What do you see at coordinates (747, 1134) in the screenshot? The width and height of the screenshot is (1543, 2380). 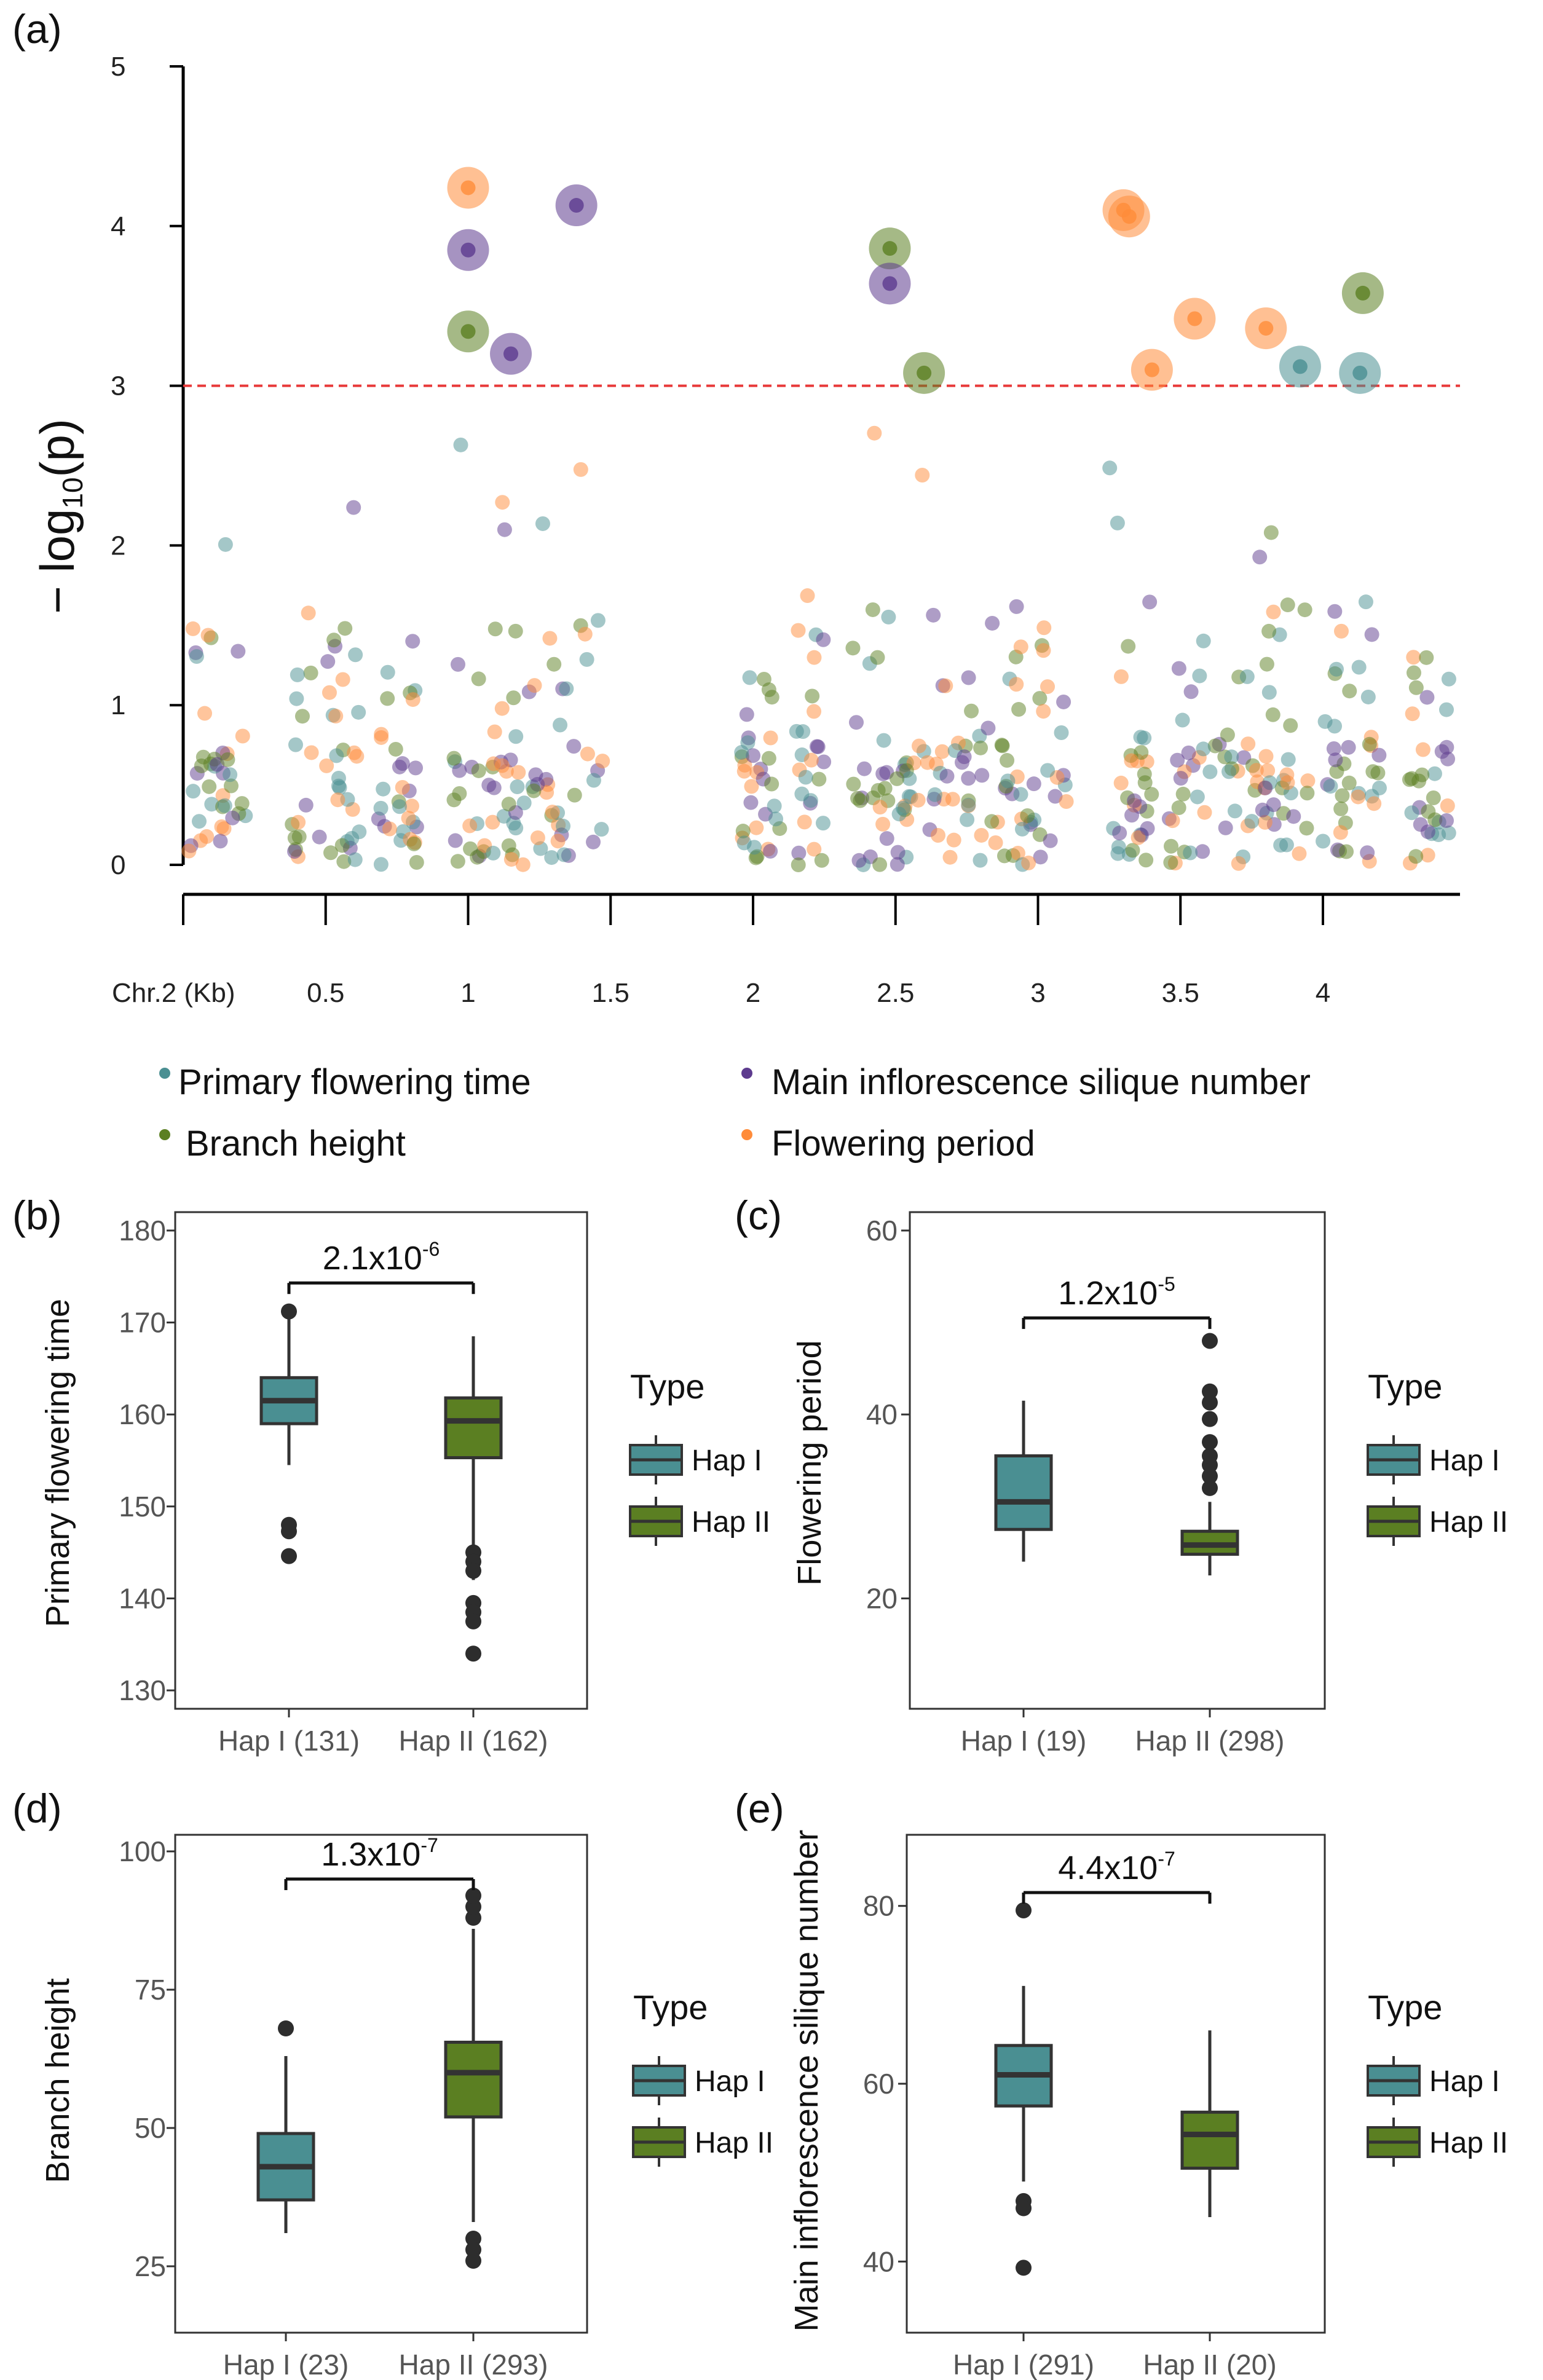 I see `legend-marker-flowering` at bounding box center [747, 1134].